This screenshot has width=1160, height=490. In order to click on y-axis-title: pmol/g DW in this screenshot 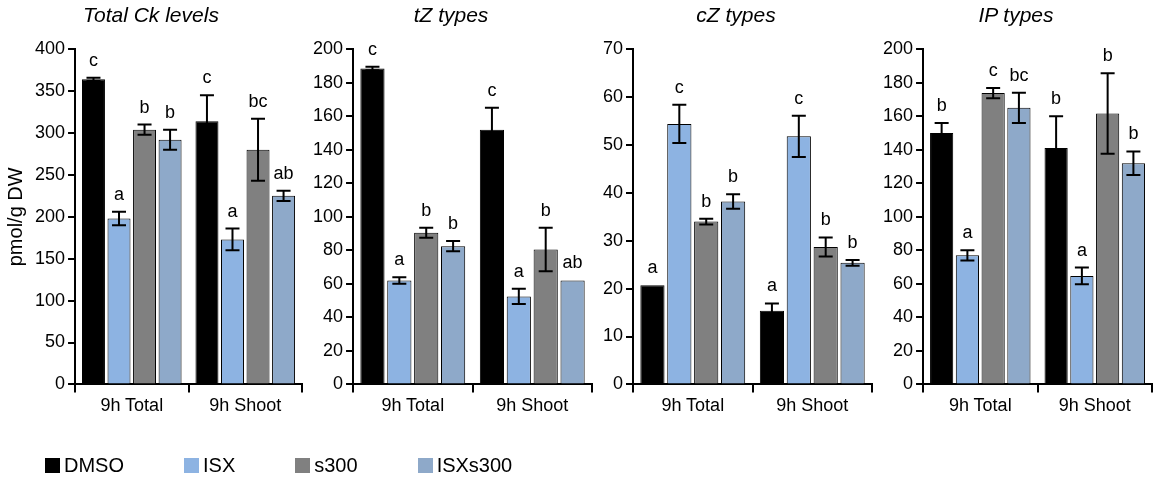, I will do `click(14, 217)`.